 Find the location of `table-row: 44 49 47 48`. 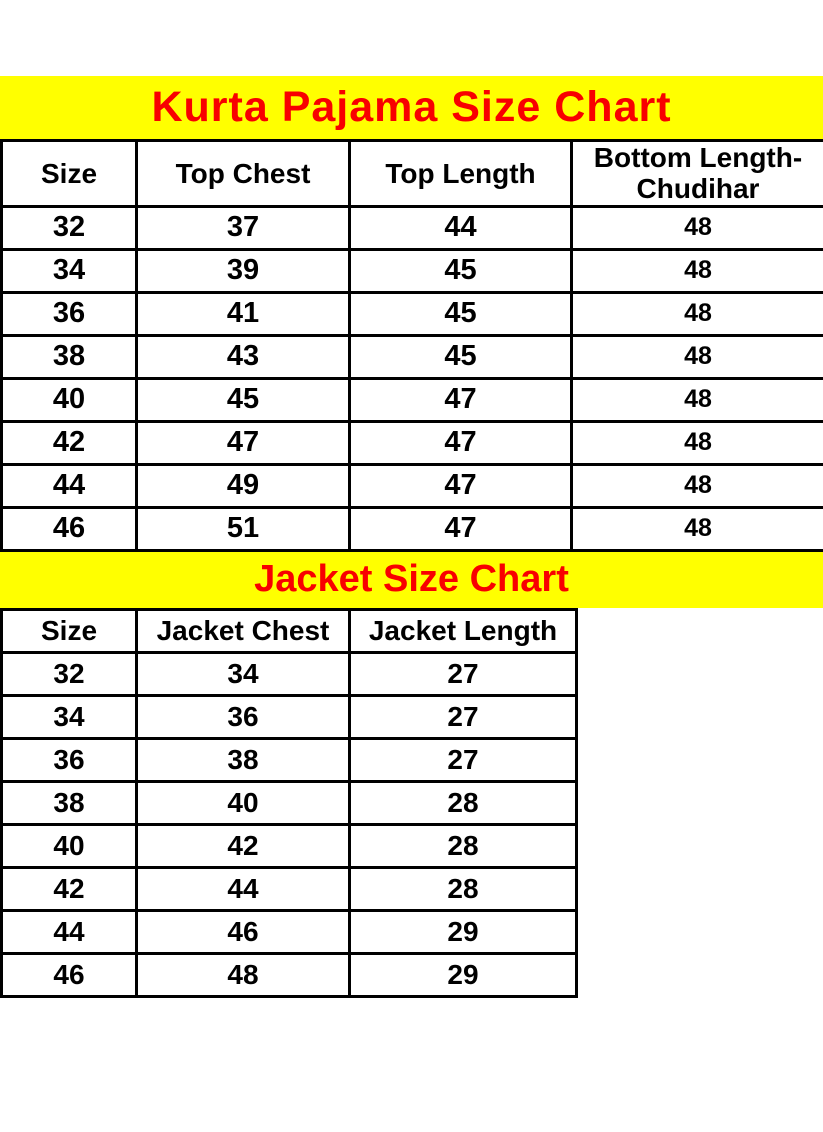

table-row: 44 49 47 48 is located at coordinates (411, 485).